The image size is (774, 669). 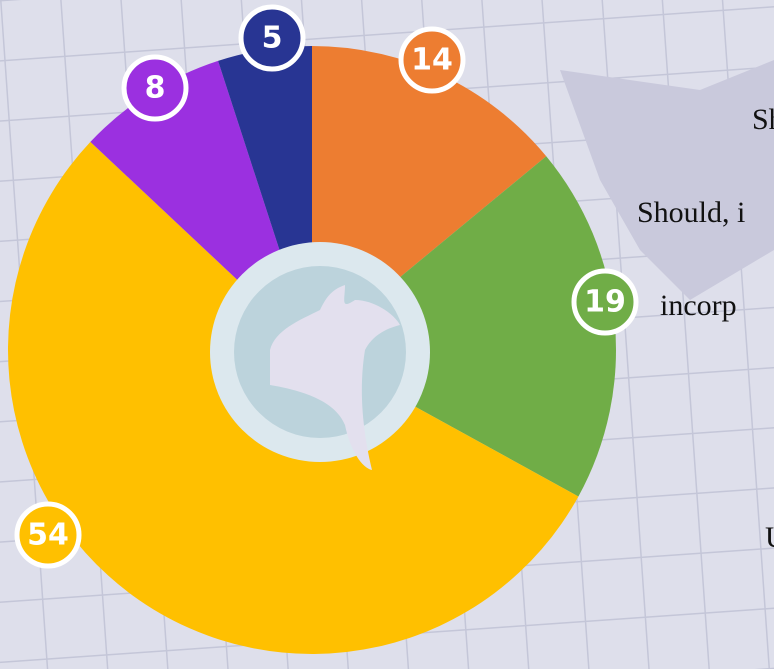 I want to click on map-shape, so click(x=667, y=180).